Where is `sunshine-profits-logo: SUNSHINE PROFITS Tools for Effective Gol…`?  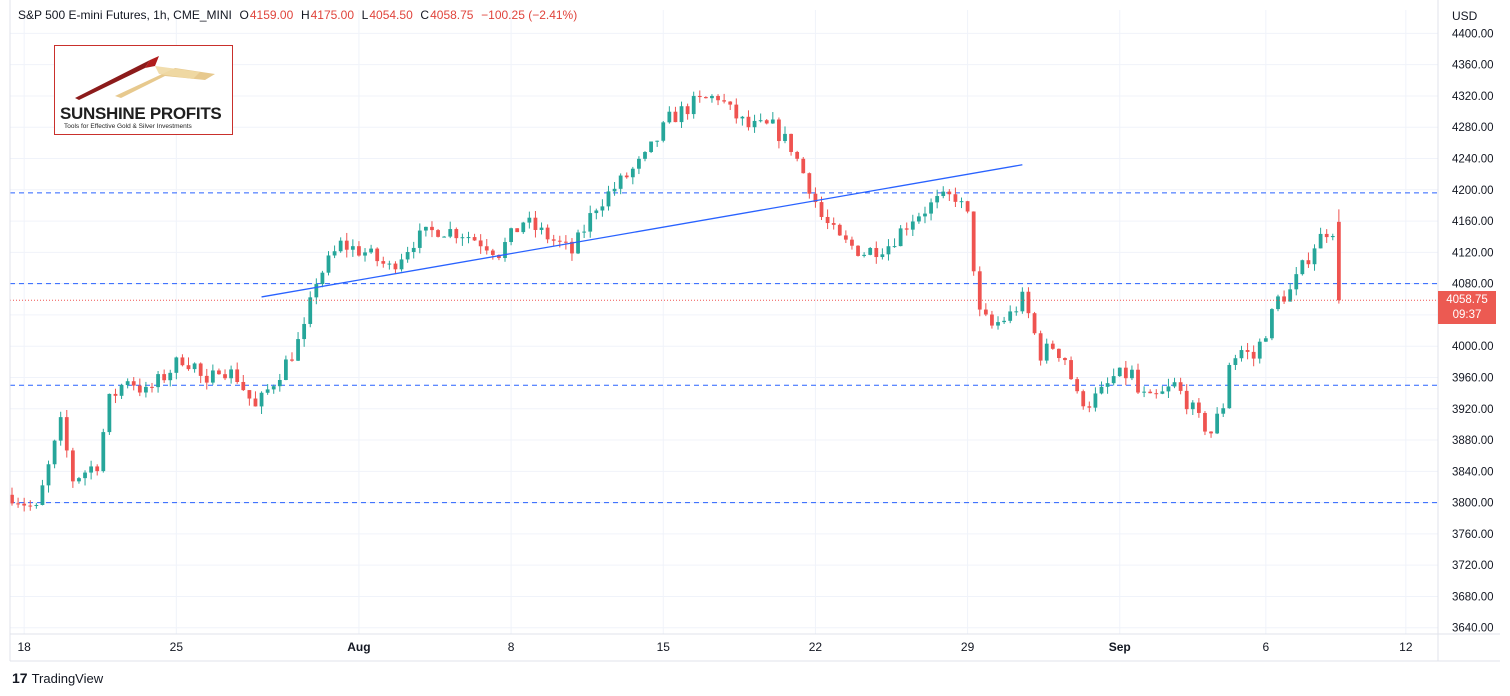
sunshine-profits-logo: SUNSHINE PROFITS Tools for Effective Gol… is located at coordinates (143, 90).